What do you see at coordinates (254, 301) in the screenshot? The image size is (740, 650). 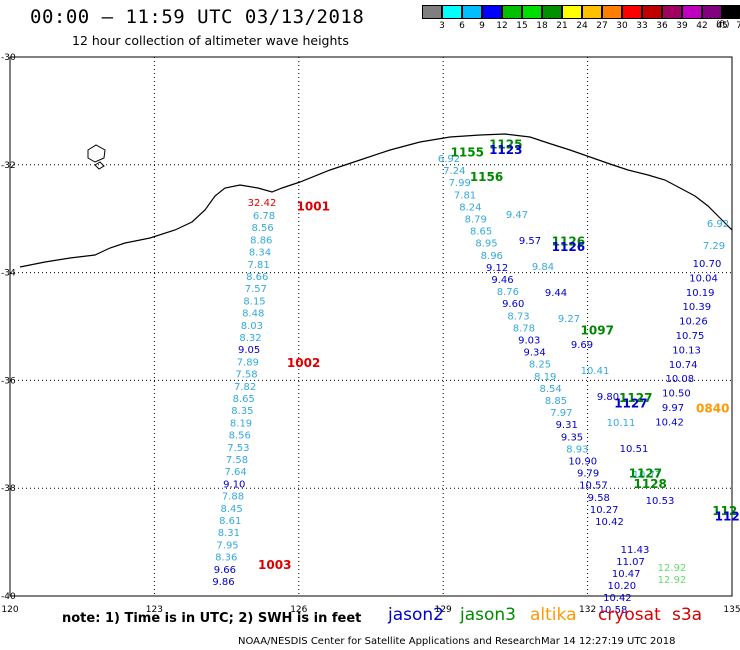 I see `swh-value: 8.15` at bounding box center [254, 301].